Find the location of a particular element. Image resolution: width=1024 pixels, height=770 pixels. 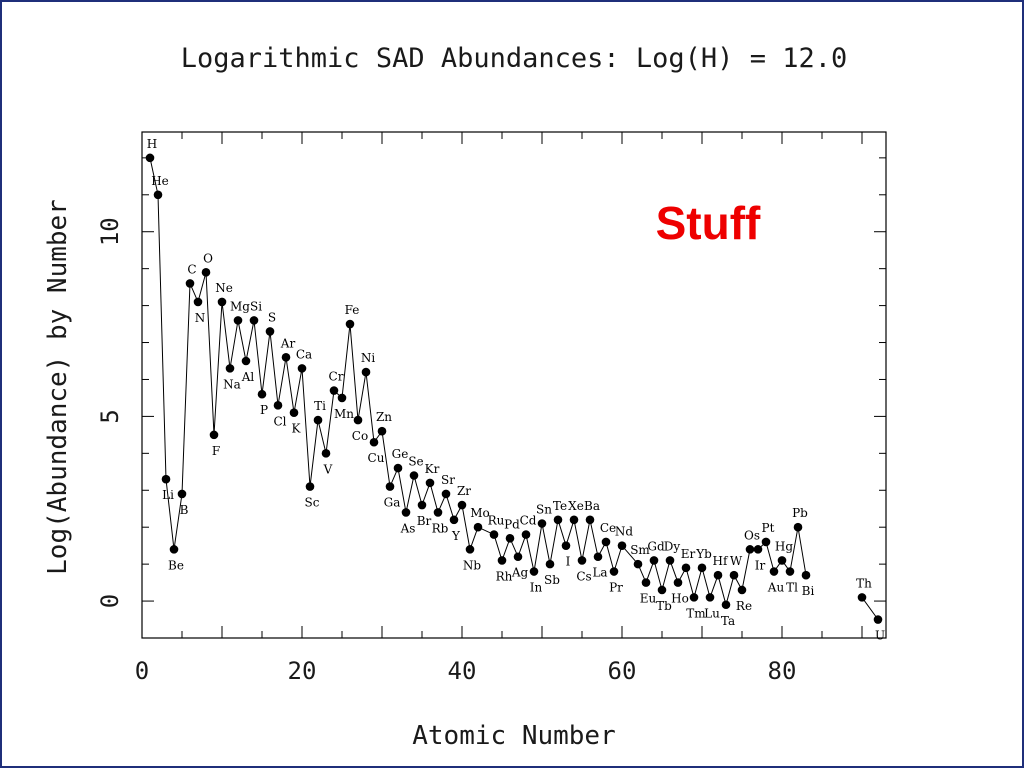

data-point-ge is located at coordinates (398, 468).